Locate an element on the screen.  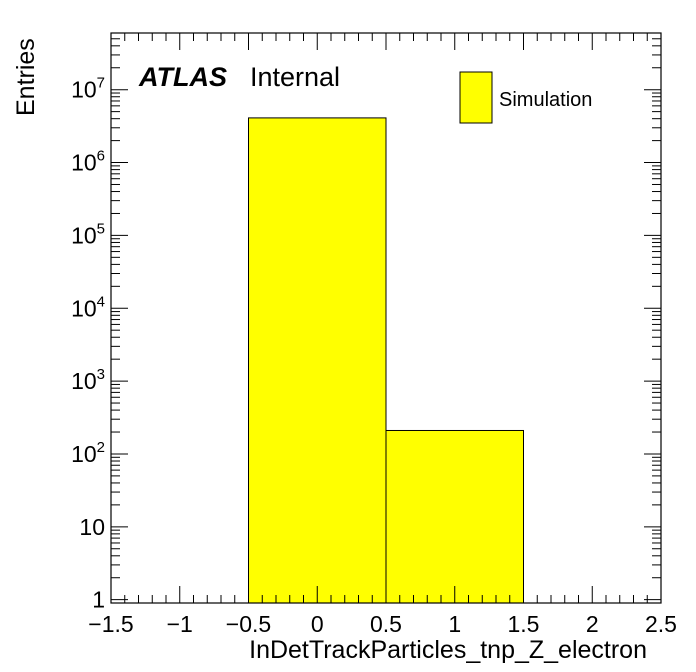
x-tick-label: −1.5 is located at coordinates (110, 624).